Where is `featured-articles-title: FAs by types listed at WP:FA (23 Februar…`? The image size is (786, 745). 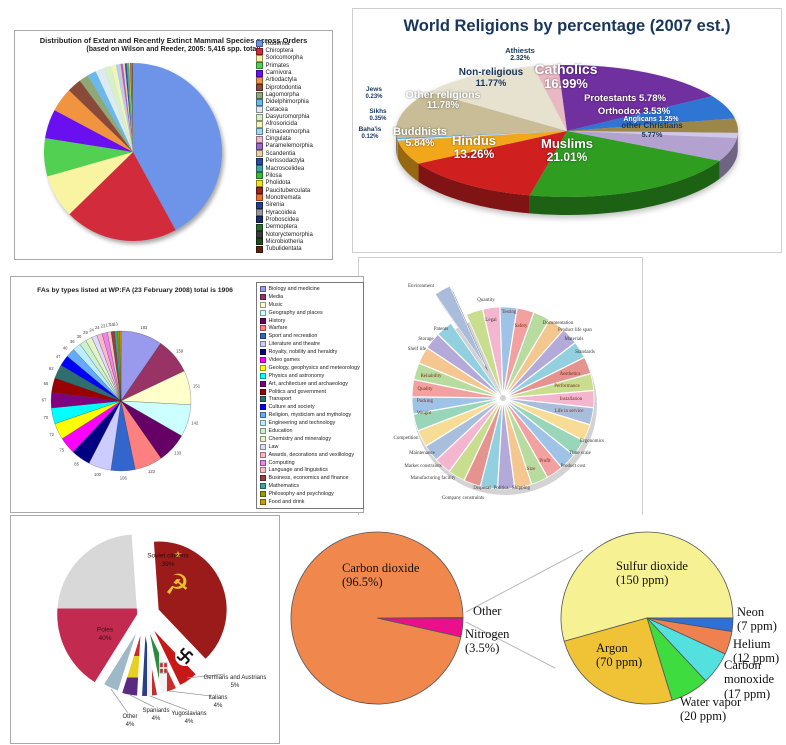
featured-articles-title: FAs by types listed at WP:FA (23 Februar… is located at coordinates (135, 290).